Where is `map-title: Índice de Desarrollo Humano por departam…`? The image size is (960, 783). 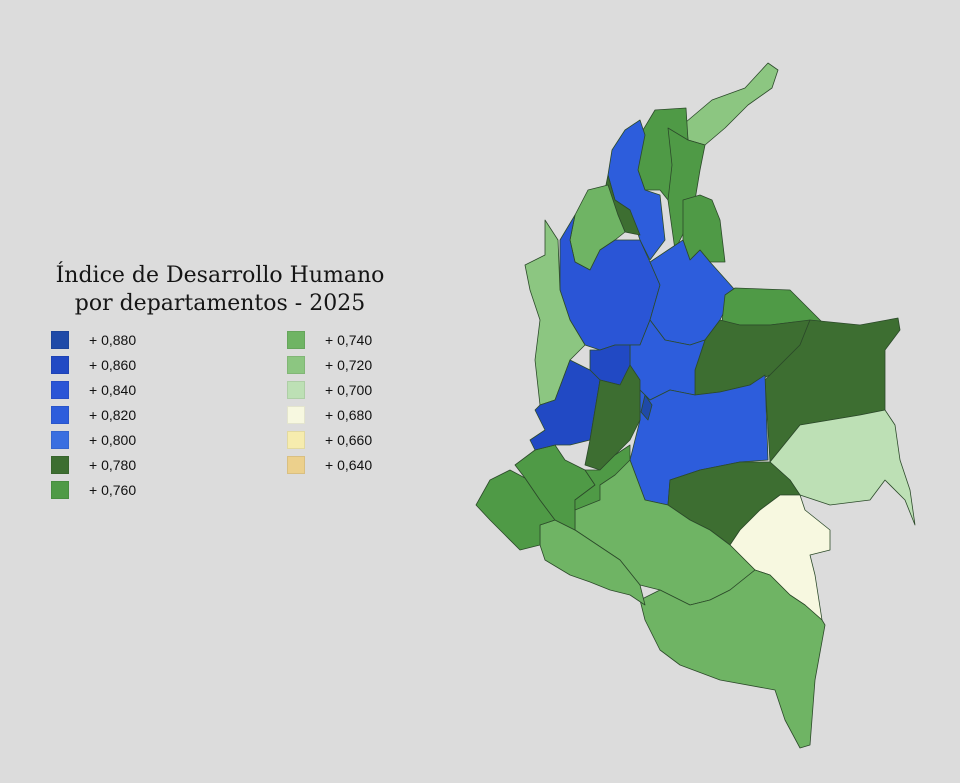
map-title: Índice de Desarrollo Humano por departam… is located at coordinates (220, 290).